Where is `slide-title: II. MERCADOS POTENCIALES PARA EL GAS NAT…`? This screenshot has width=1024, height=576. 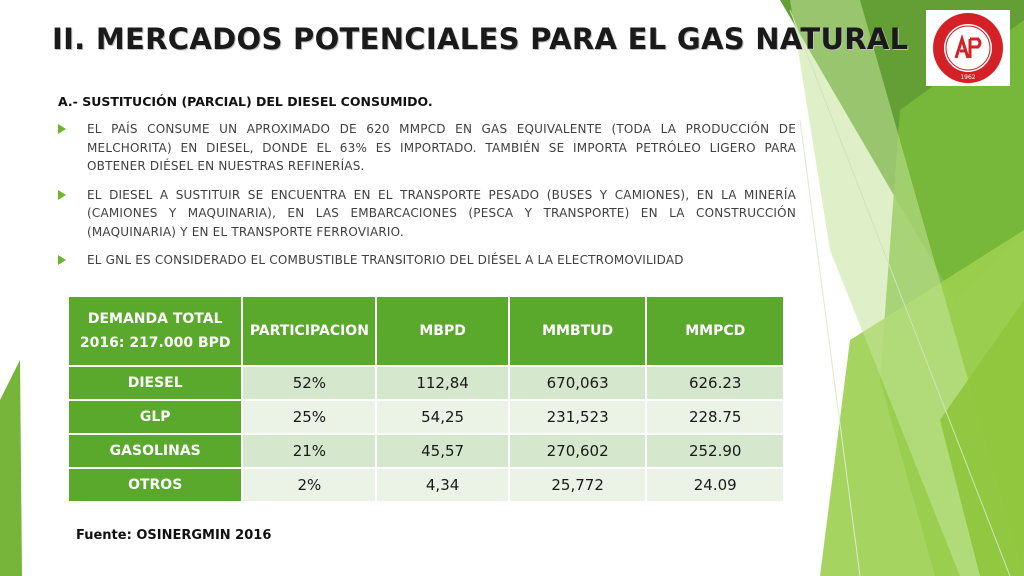 slide-title: II. MERCADOS POTENCIALES PARA EL GAS NAT… is located at coordinates (480, 39).